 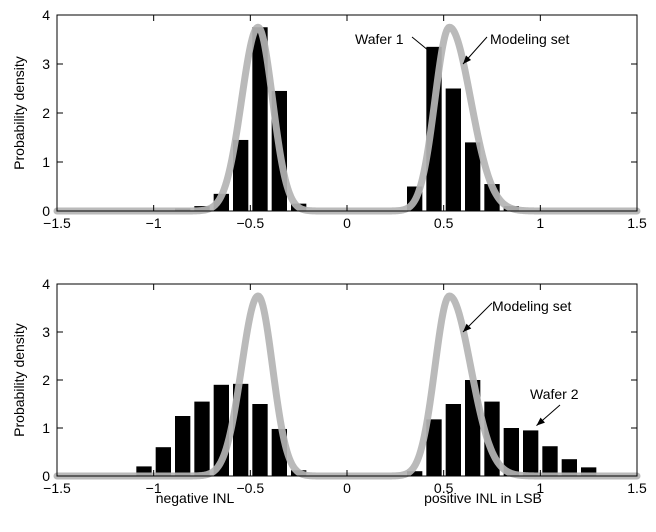 I want to click on annotations-bottom: Modeling set Wafer 2, so click(x=520, y=362).